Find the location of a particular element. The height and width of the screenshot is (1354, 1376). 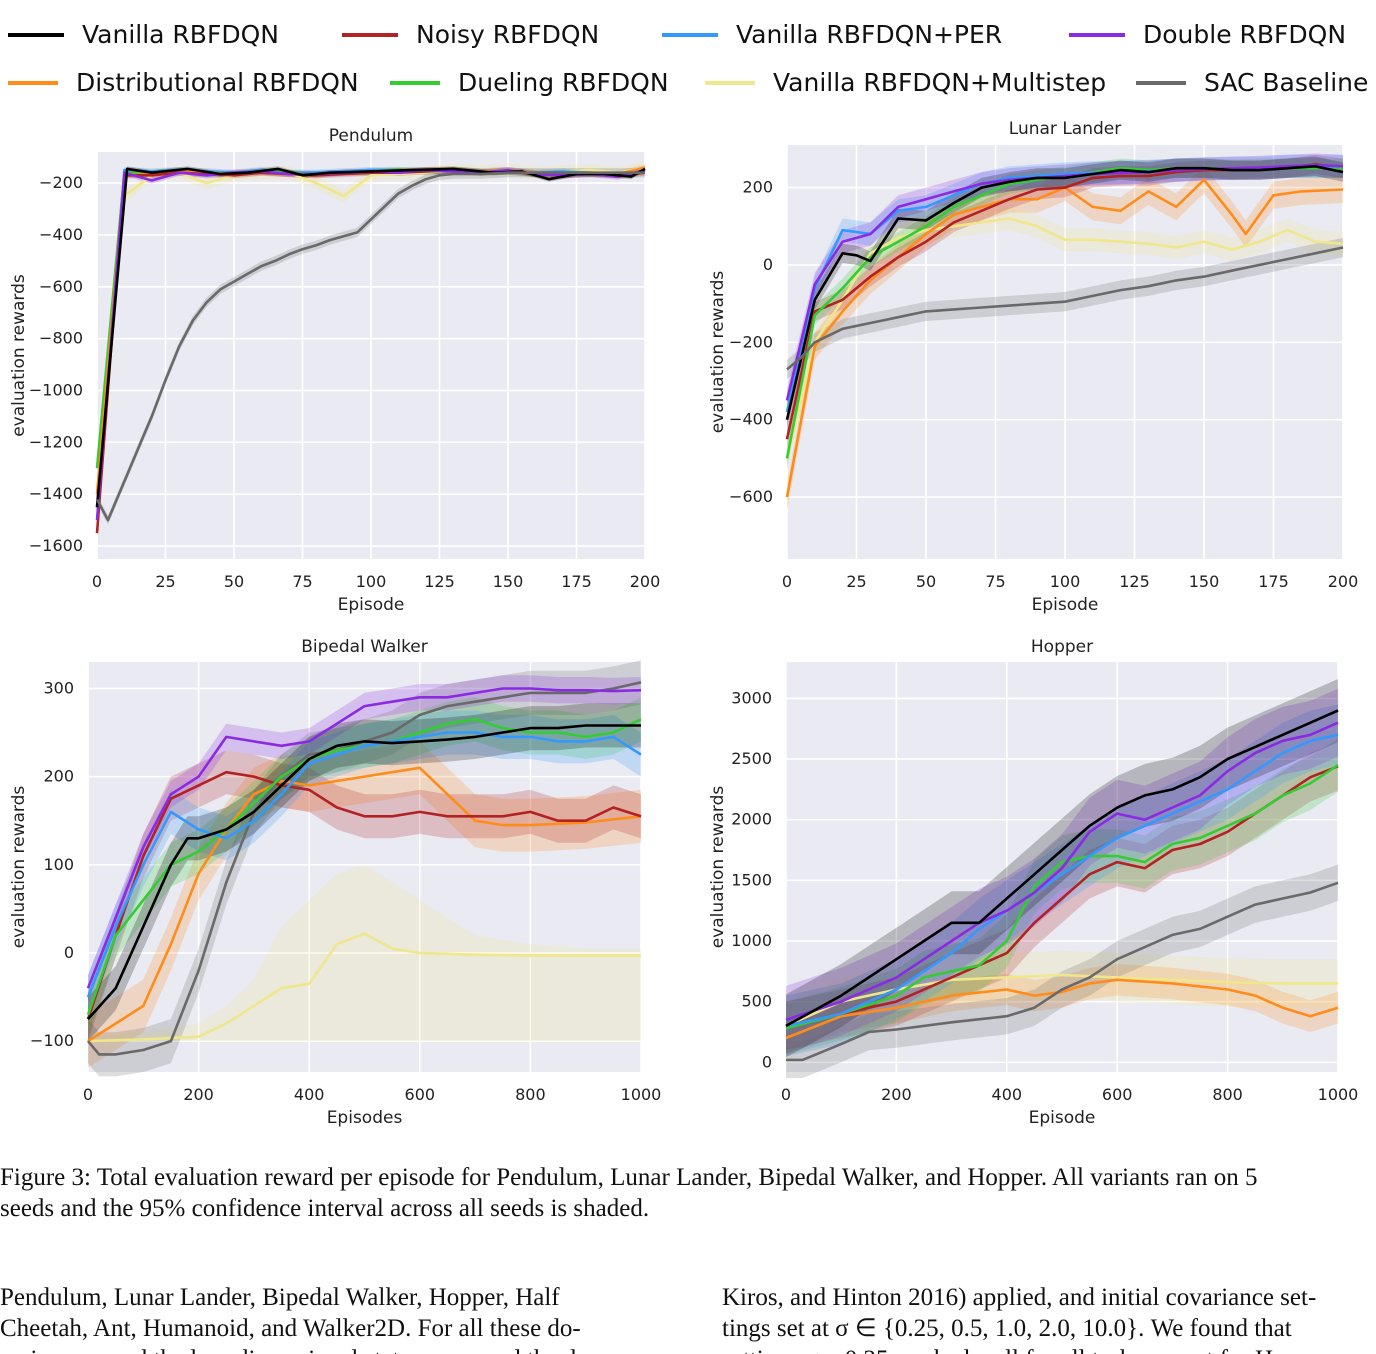

legend-label: Vanilla RBFDQN is located at coordinates (180, 34).